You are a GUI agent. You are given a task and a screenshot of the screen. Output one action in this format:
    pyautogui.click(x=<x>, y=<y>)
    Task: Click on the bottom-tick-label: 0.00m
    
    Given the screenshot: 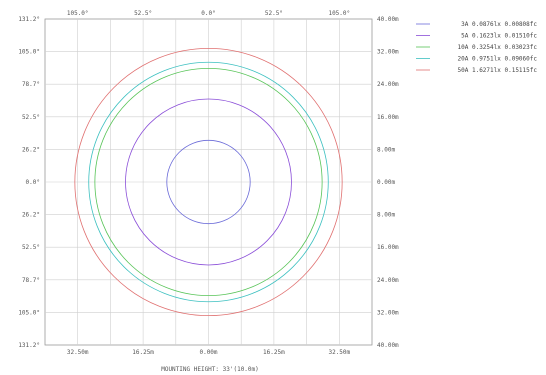 What is the action you would take?
    pyautogui.click(x=208, y=352)
    